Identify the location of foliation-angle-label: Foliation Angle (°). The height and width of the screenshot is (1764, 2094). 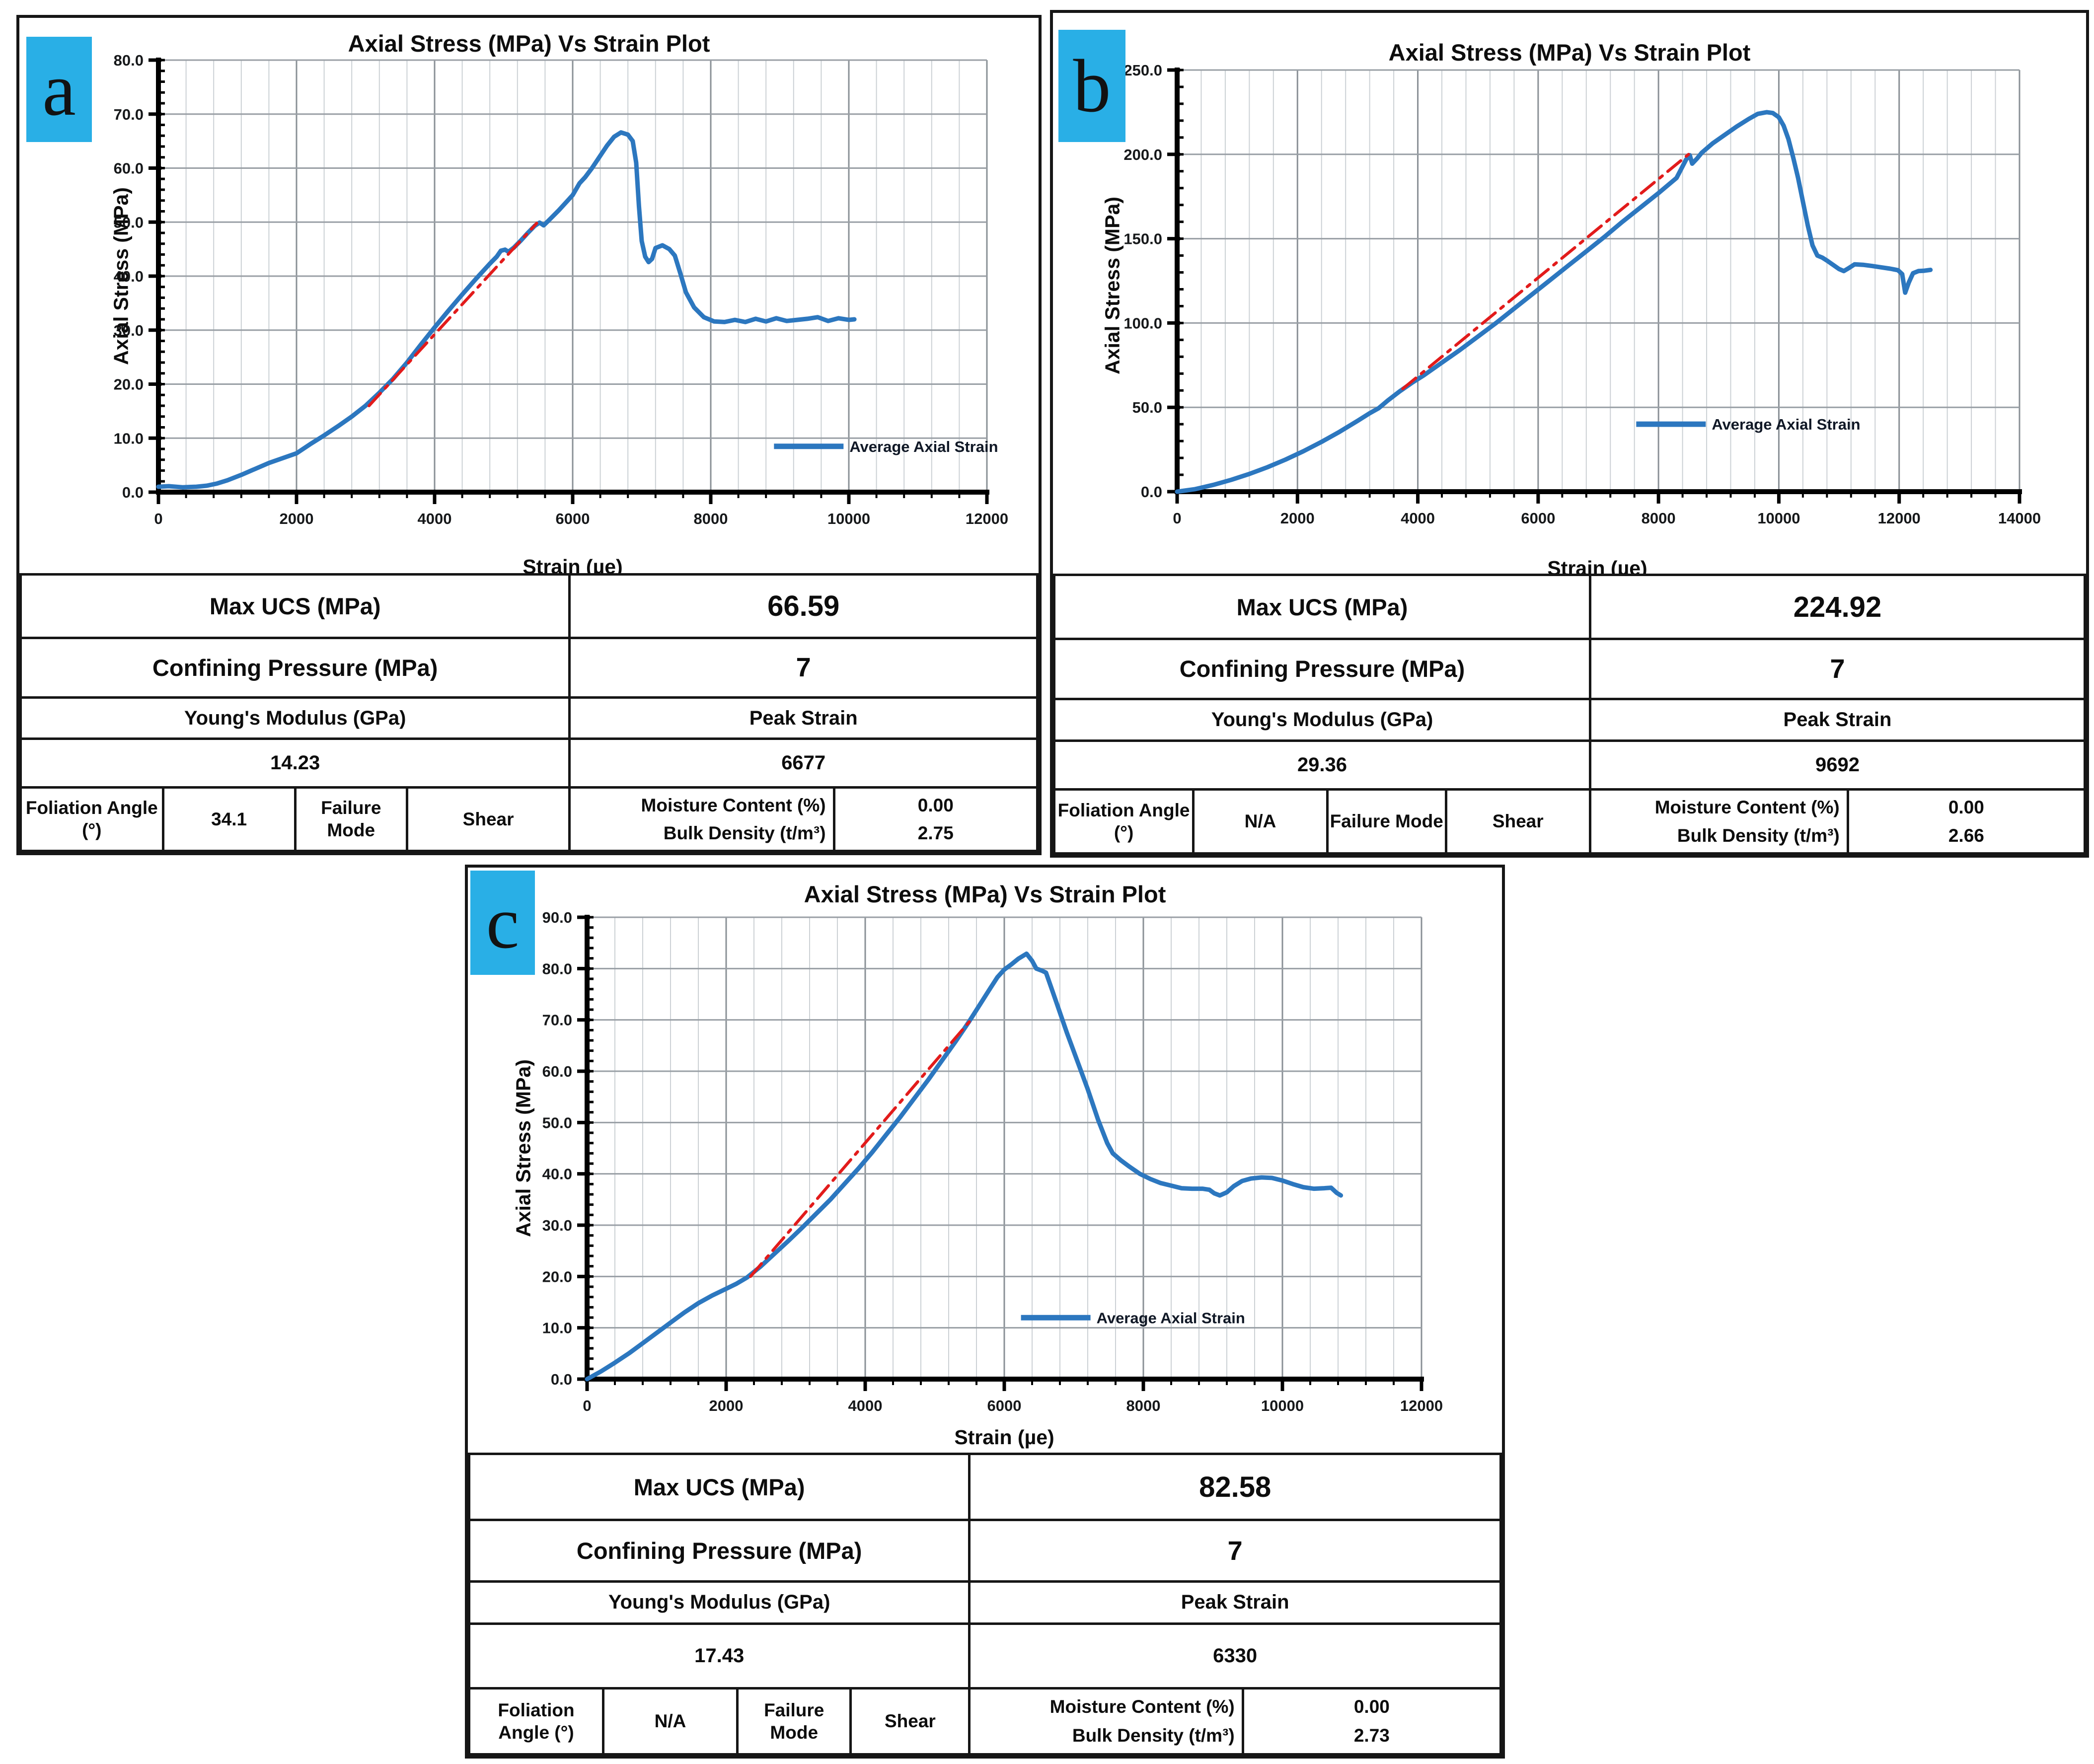
(536, 1721).